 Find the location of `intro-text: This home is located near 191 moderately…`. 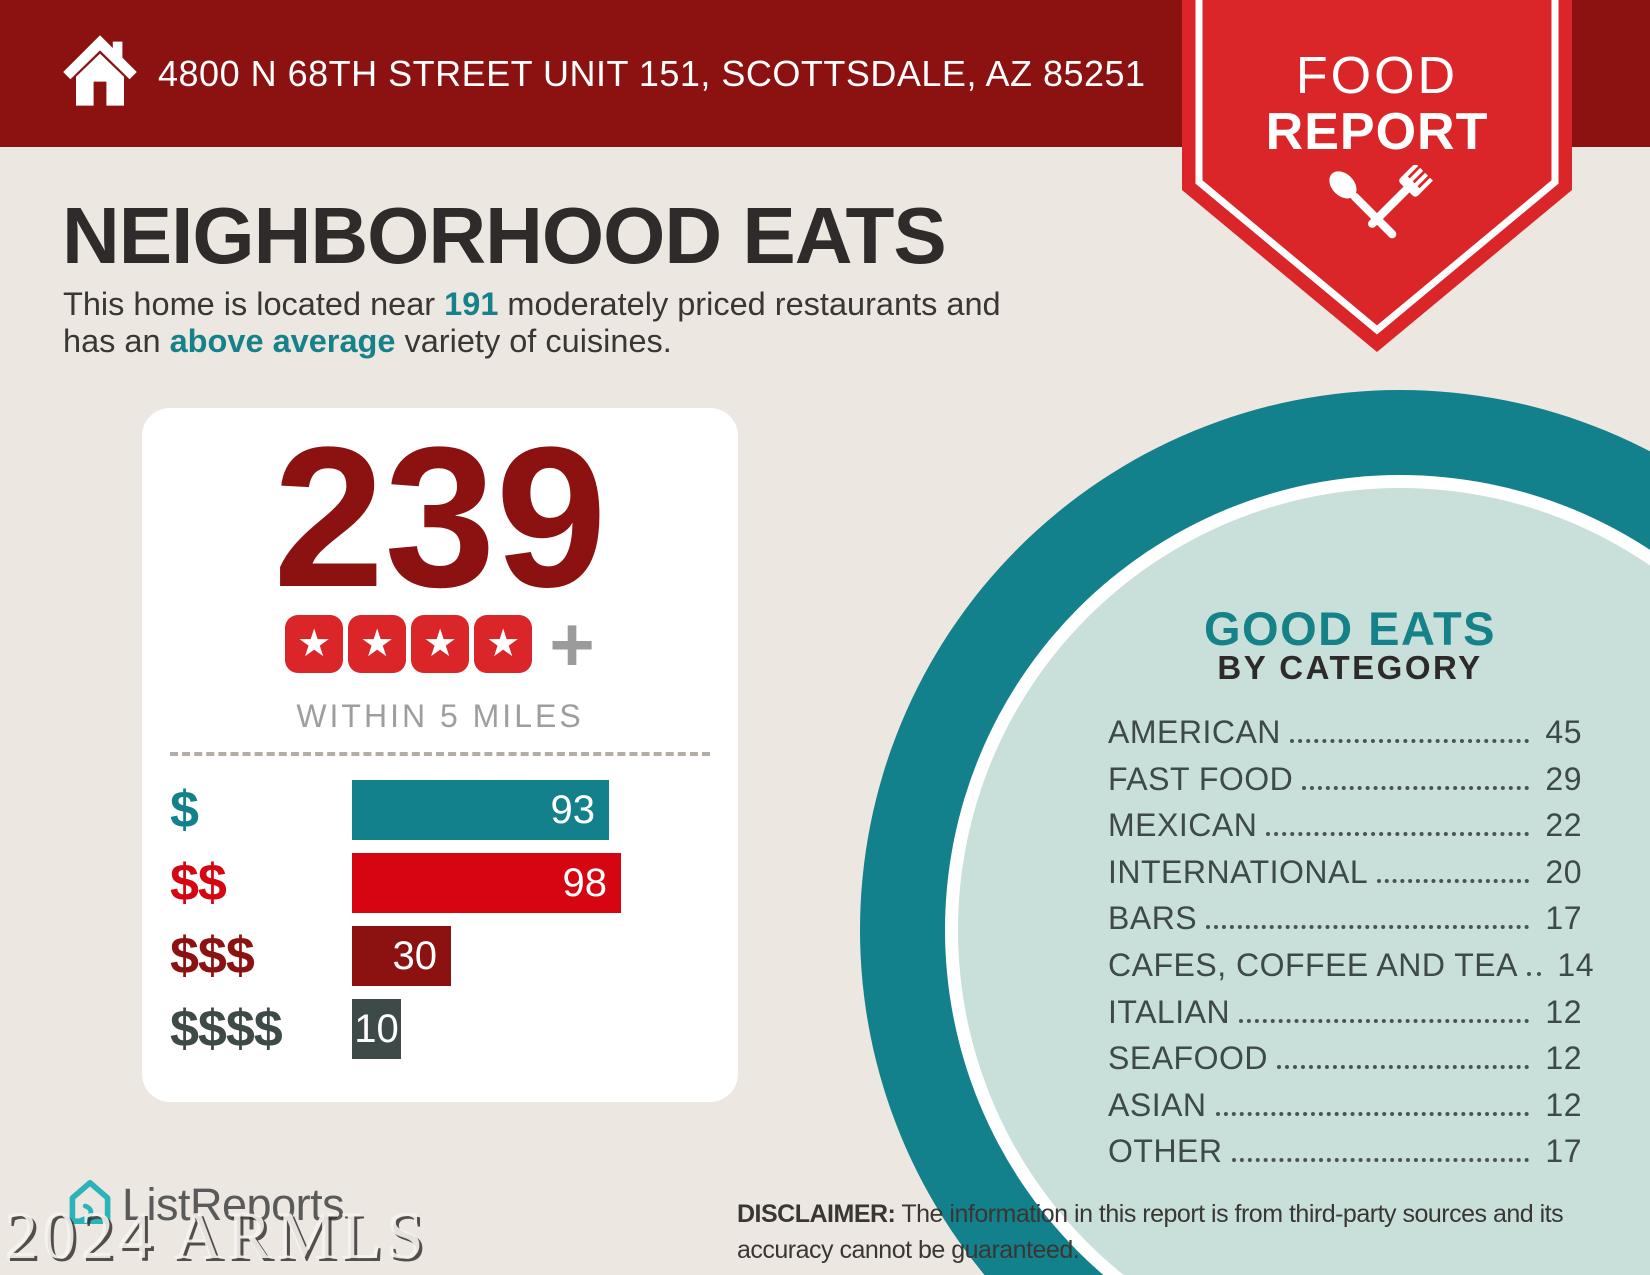

intro-text: This home is located near 191 moderately… is located at coordinates (559, 323).